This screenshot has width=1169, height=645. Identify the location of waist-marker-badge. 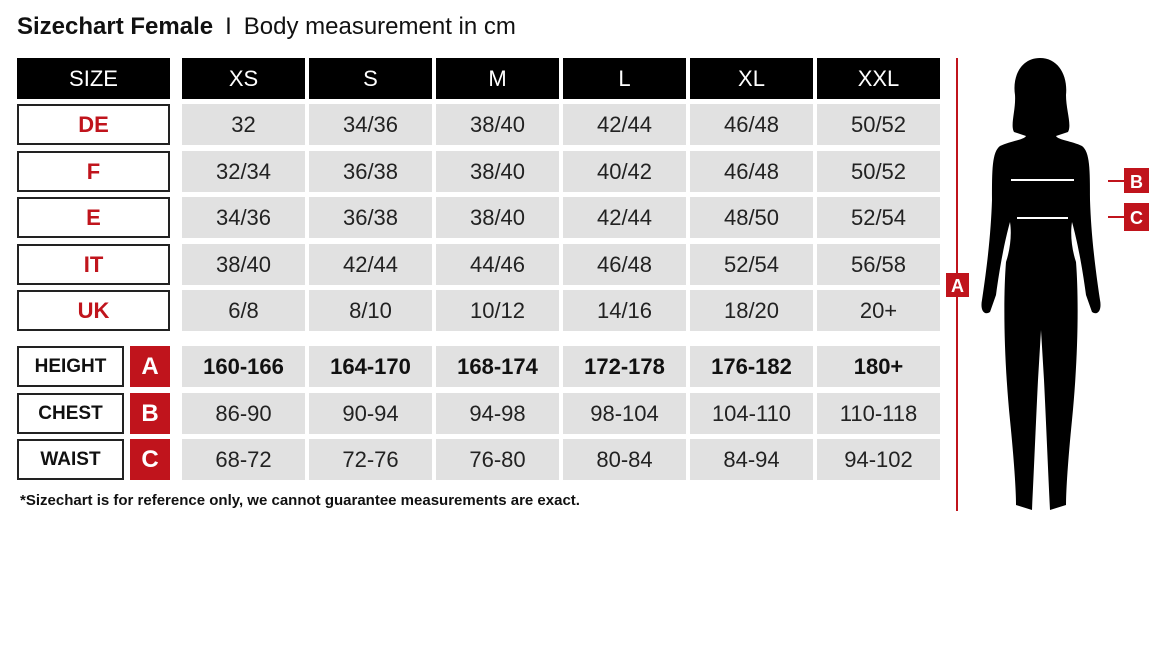
(1136, 217).